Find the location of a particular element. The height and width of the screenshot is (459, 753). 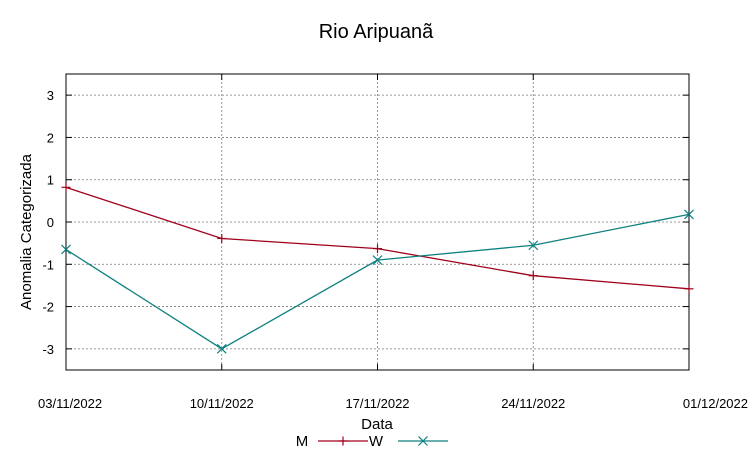

chart-title: Rio Aripuanã is located at coordinates (376, 32).